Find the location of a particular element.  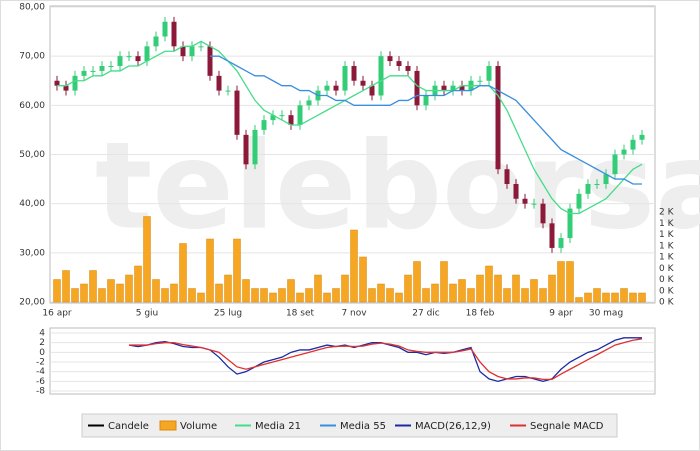

x-tick-label: 18 feb is located at coordinates (480, 314).